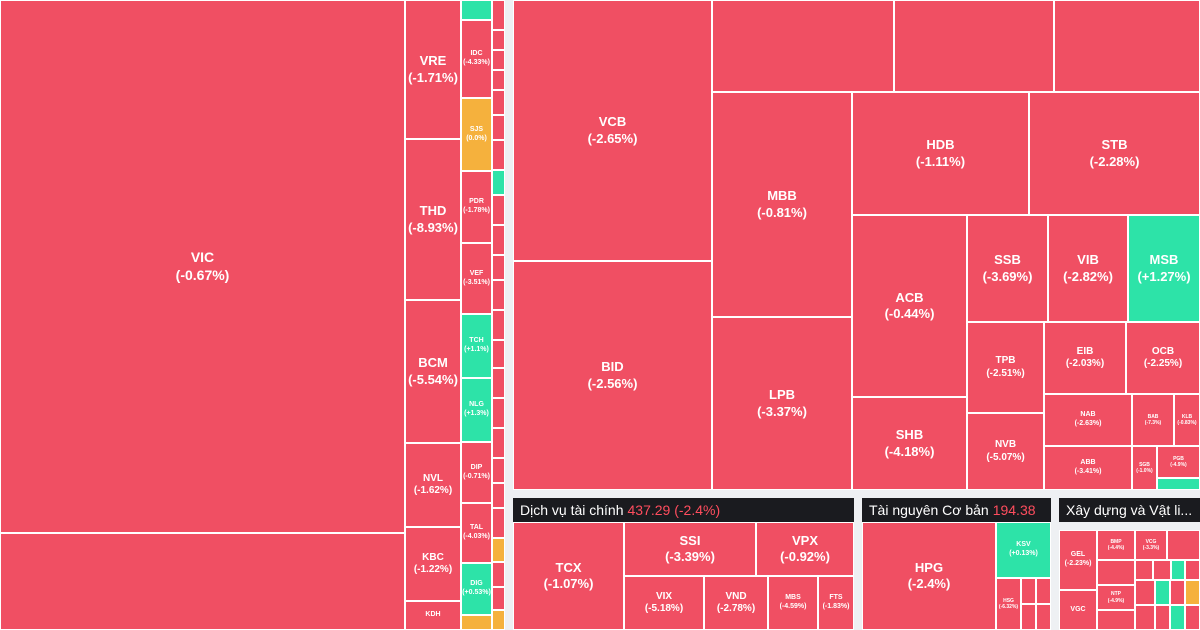 The height and width of the screenshot is (630, 1200). Describe the element at coordinates (433, 219) in the screenshot. I see `stock-tile-thd: THD (-8.93%)` at that location.